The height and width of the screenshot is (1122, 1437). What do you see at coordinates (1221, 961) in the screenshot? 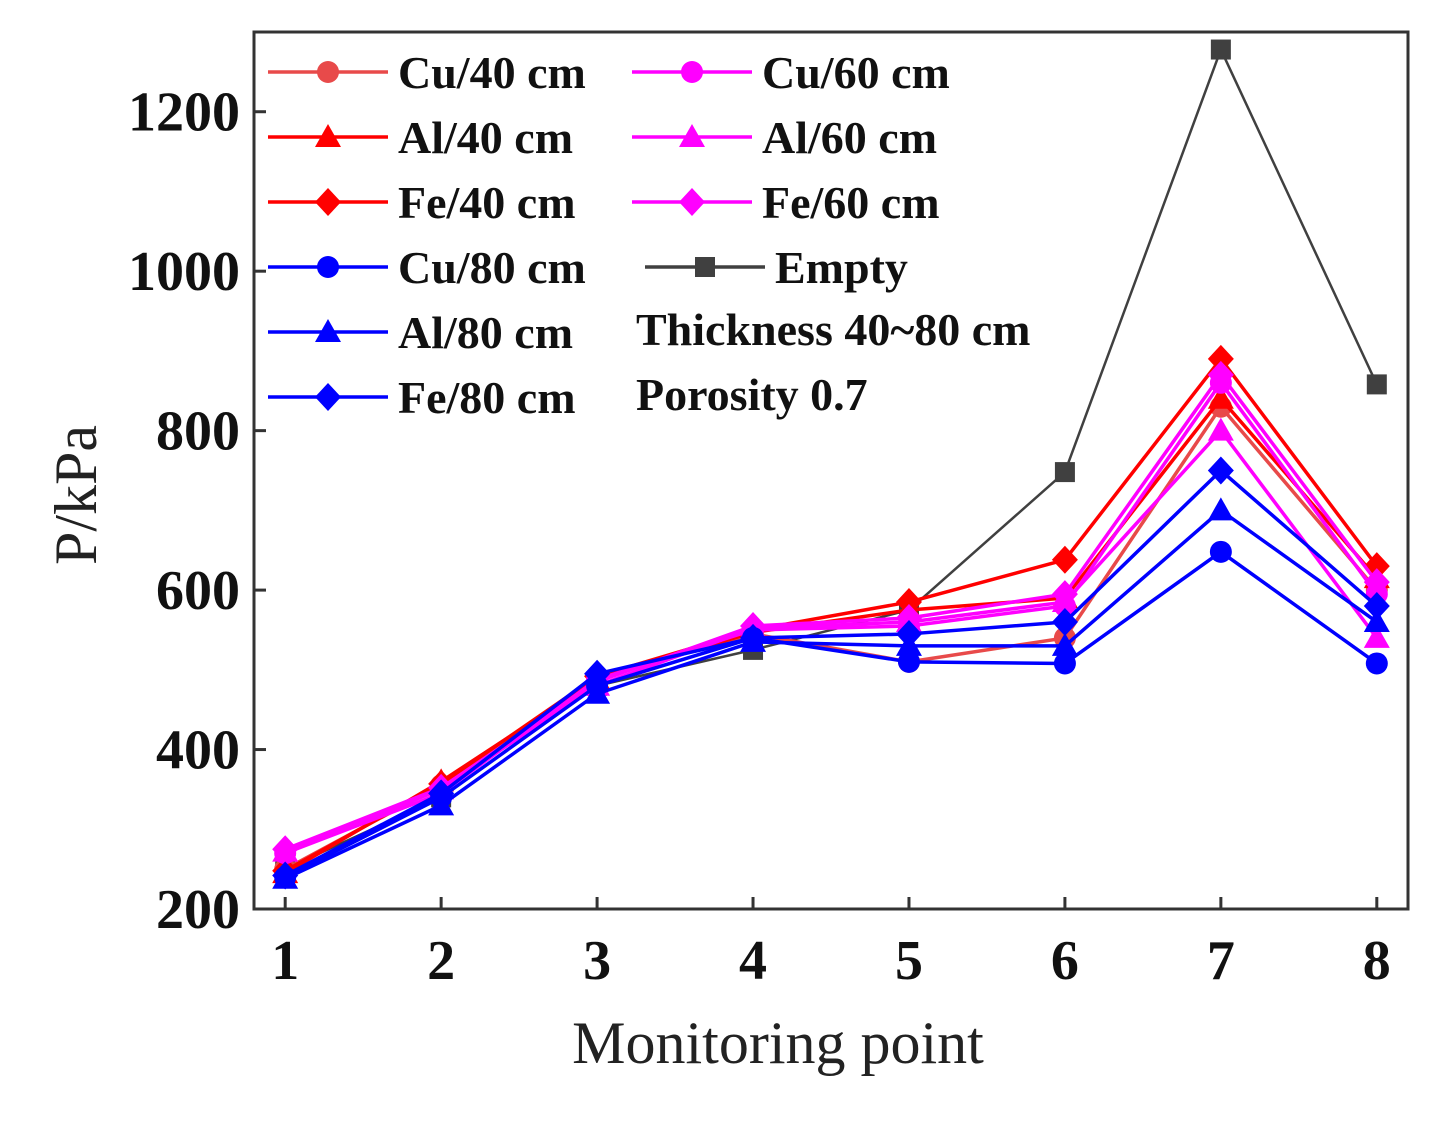
I see `x-tick-label: 7` at bounding box center [1221, 961].